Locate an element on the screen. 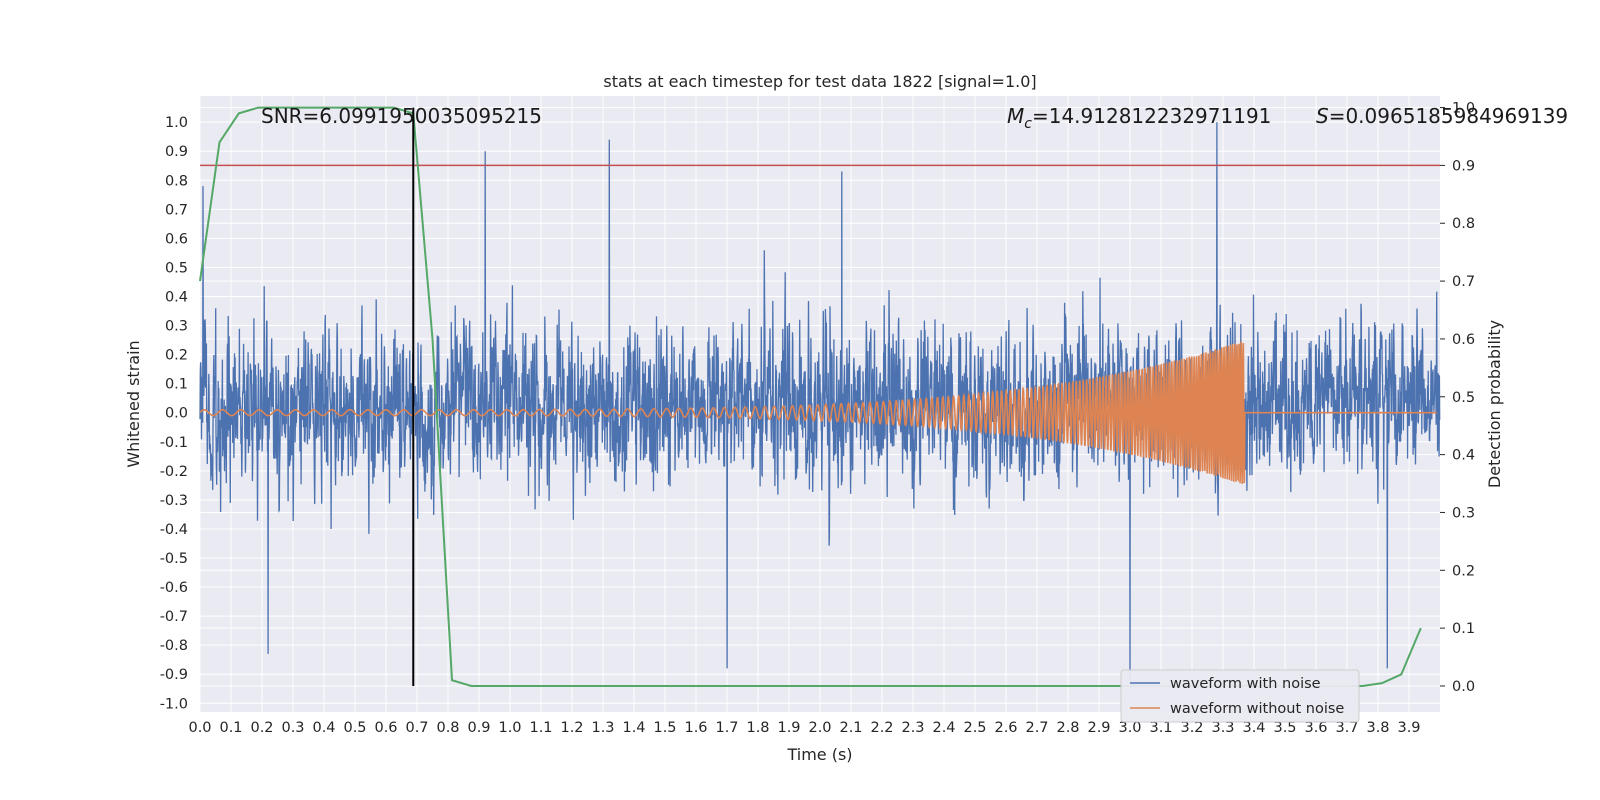  y-tick-label: -0.8 is located at coordinates (174, 646).